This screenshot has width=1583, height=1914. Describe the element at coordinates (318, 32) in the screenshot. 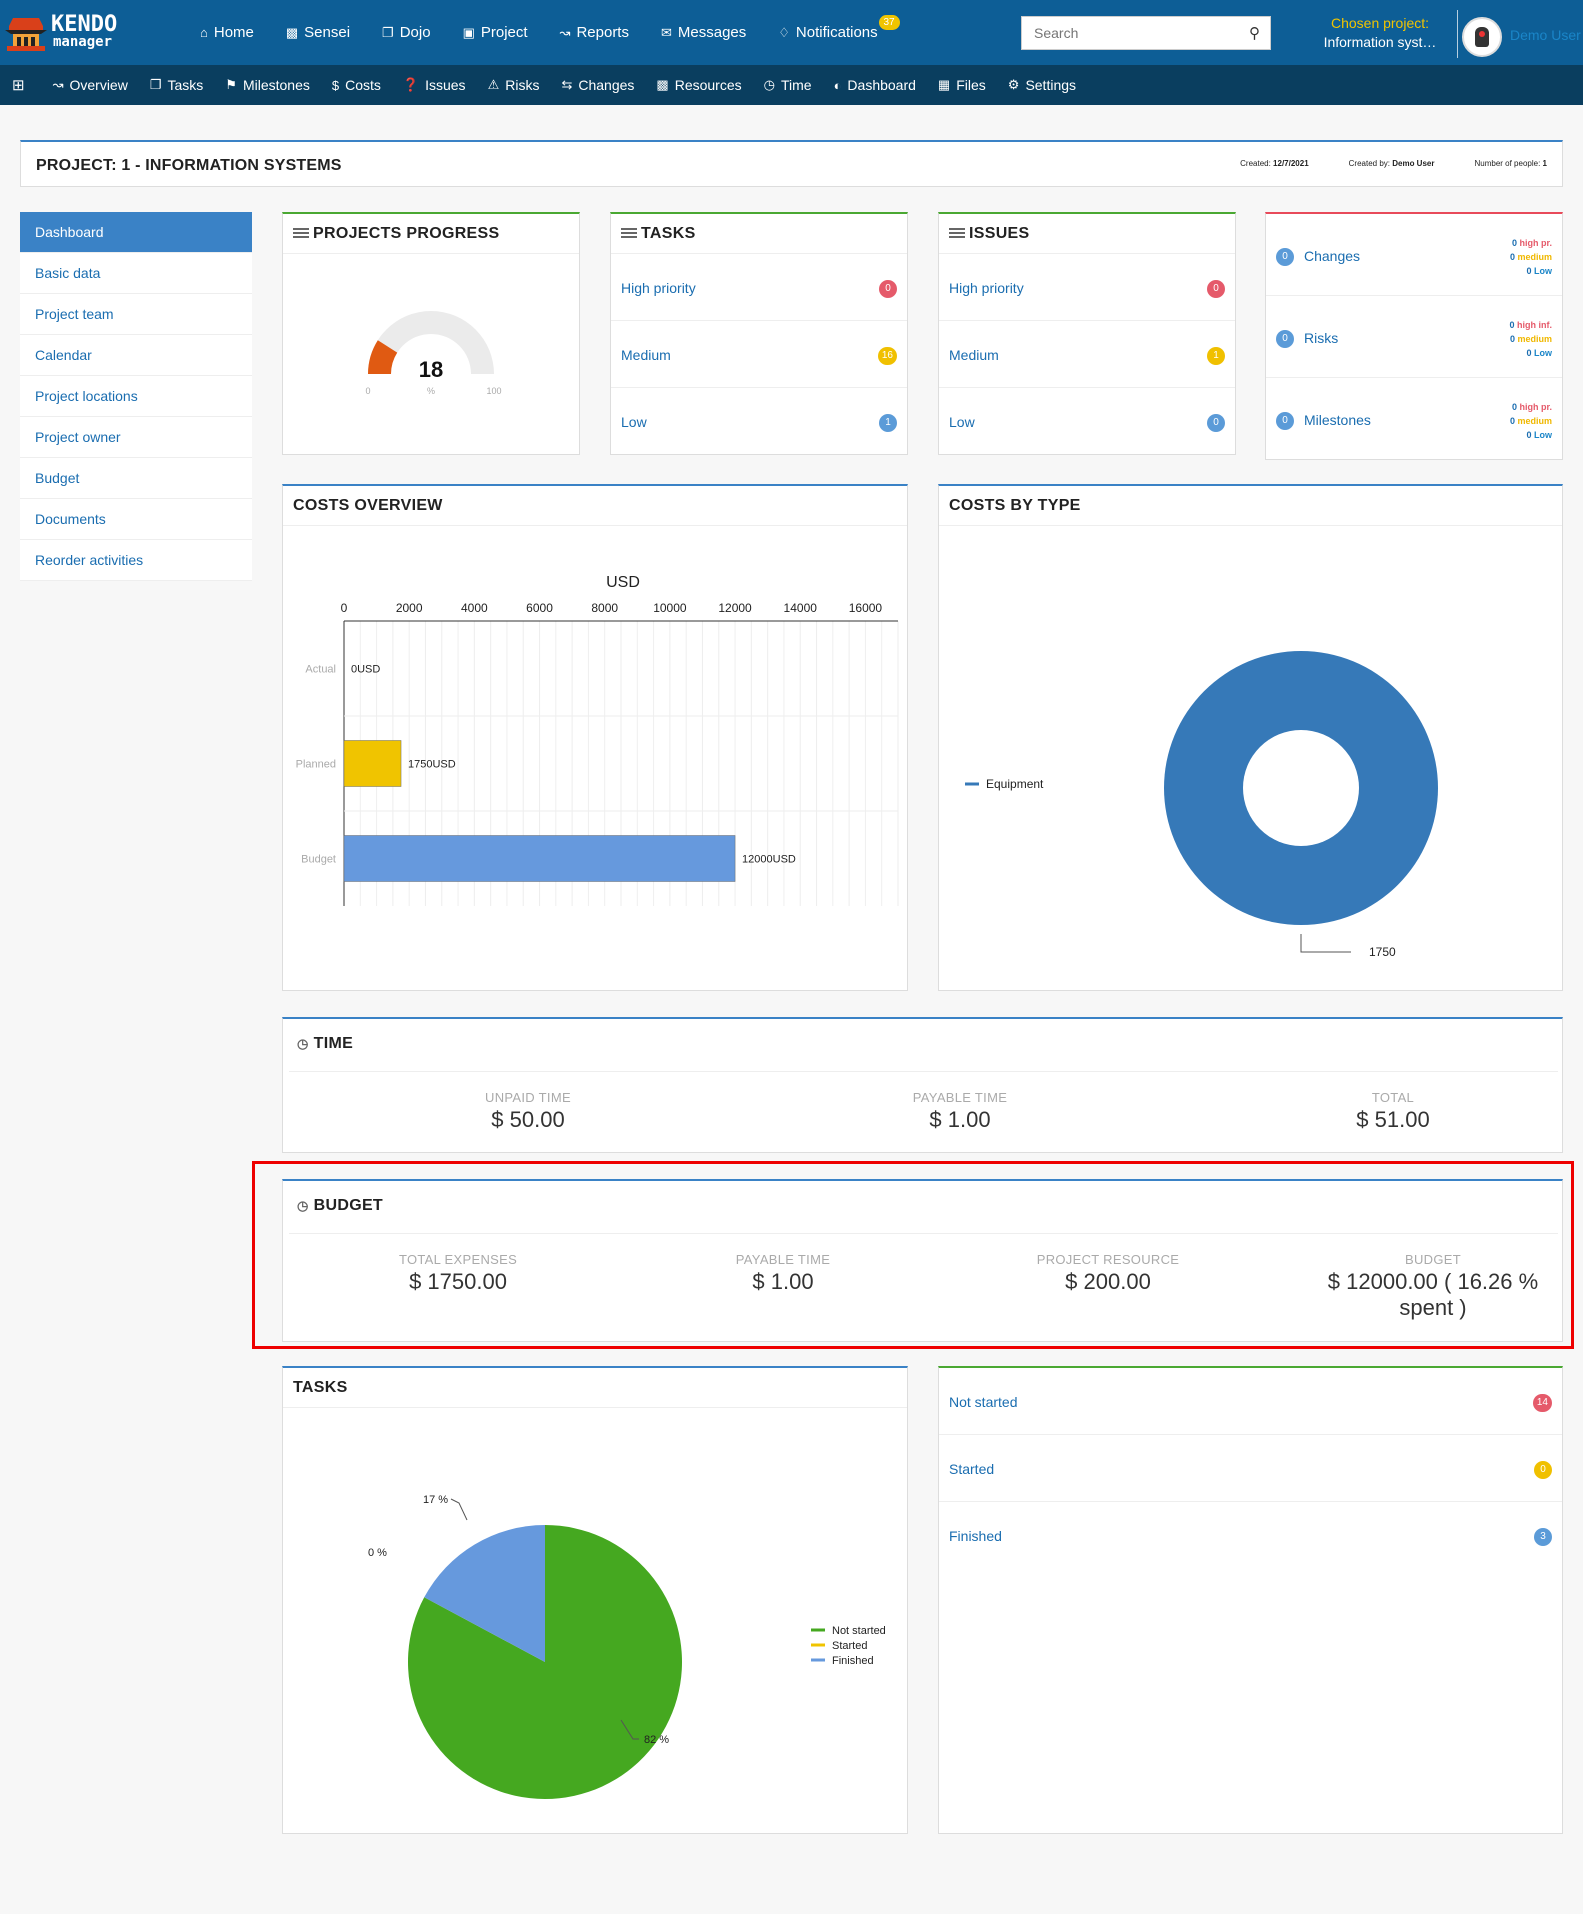

I see `nav-sensei: ▩ Sensei` at that location.